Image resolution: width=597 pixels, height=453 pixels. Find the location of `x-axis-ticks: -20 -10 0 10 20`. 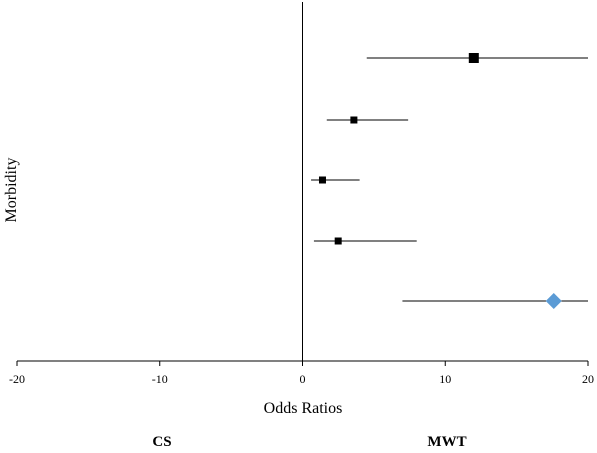

x-axis-ticks: -20 -10 0 10 20 is located at coordinates (301, 373).